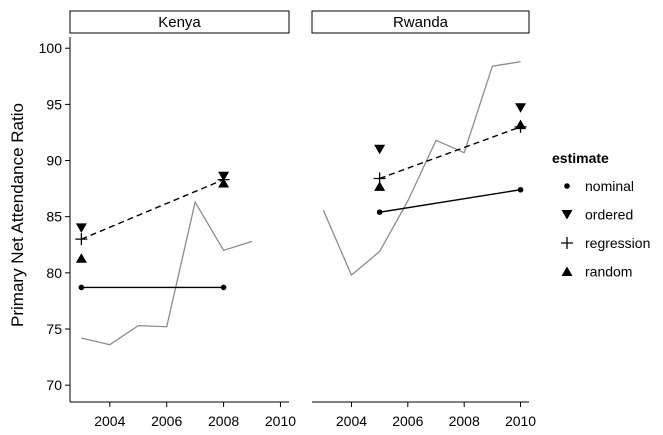 This screenshot has width=663, height=435. Describe the element at coordinates (81, 239) in the screenshot. I see `regression-point` at that location.